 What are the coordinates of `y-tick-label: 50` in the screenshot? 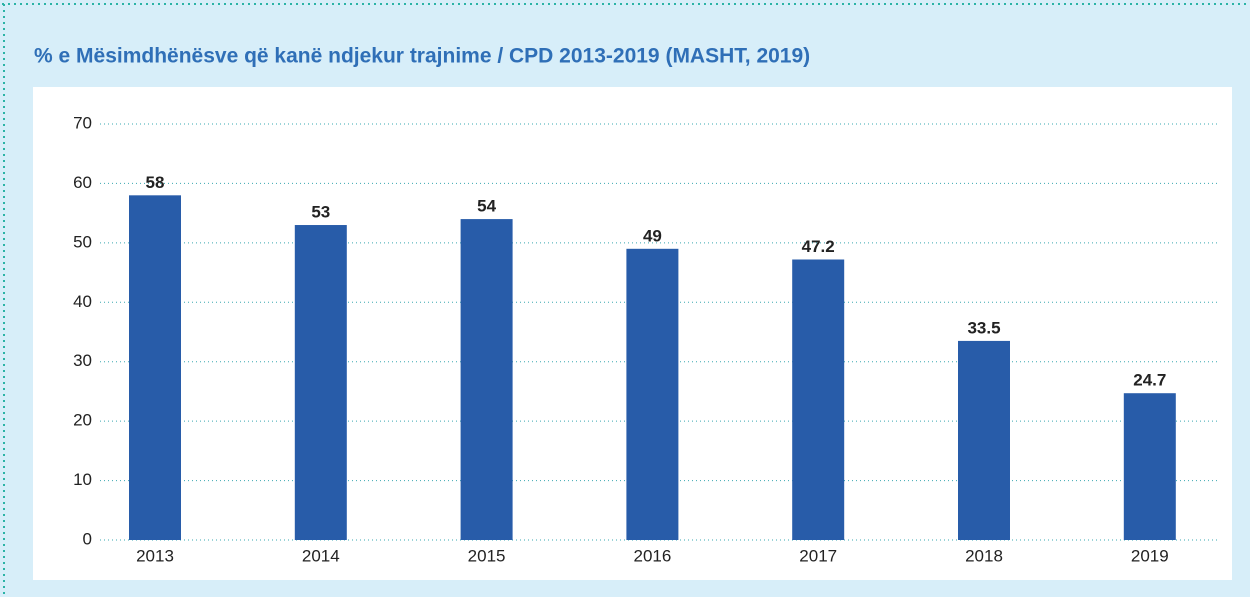 It's located at (82, 241).